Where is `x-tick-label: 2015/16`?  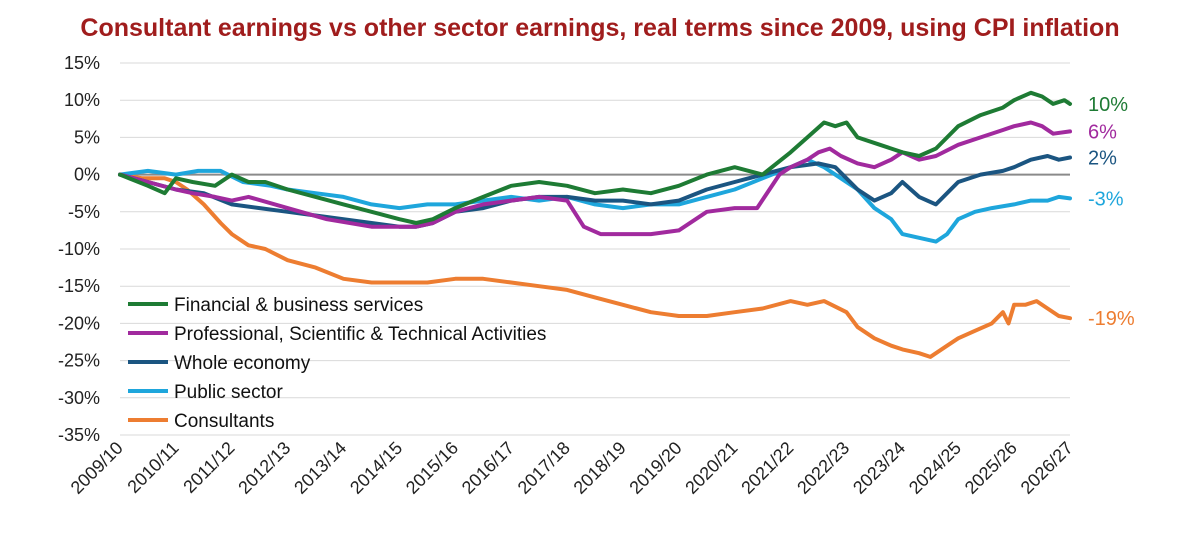
x-tick-label: 2015/16 is located at coordinates (432, 468).